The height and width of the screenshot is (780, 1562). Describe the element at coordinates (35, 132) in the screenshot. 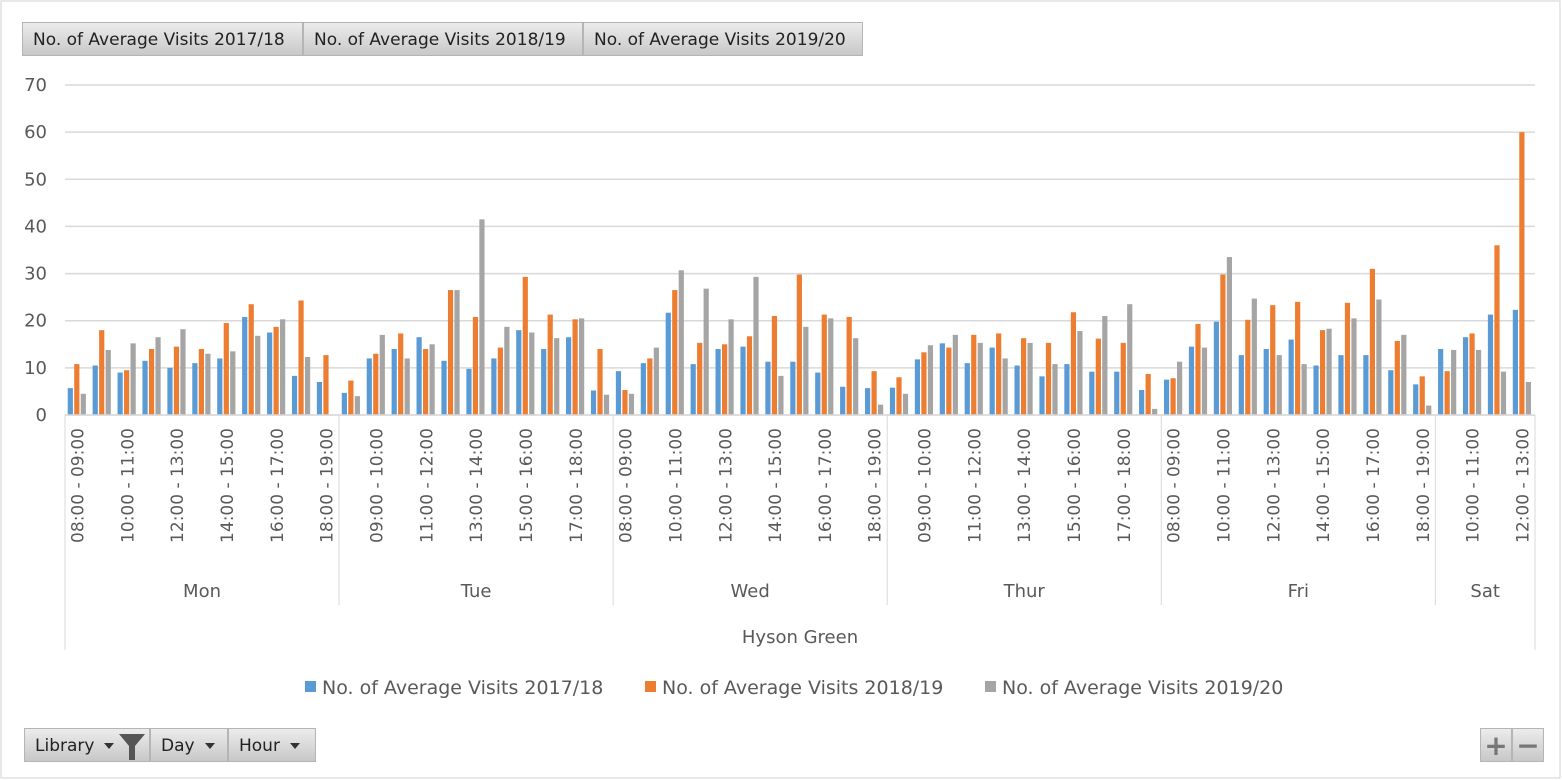

I see `y-tick-label: 60` at that location.